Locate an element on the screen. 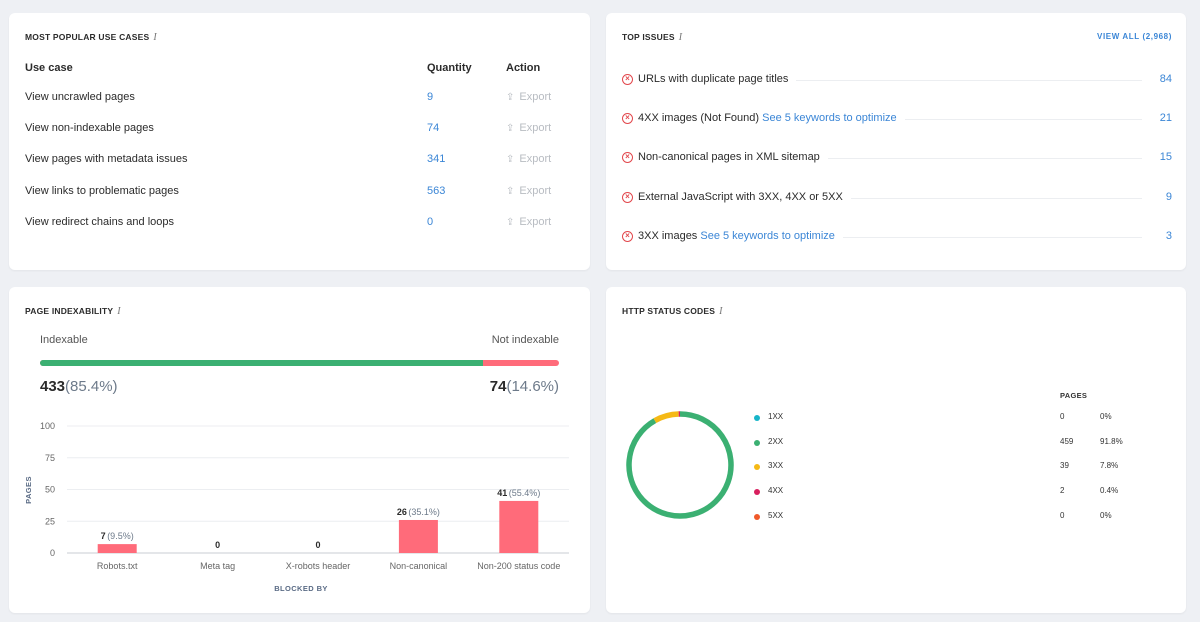  not-indexable-count: 74(14.6%) is located at coordinates (524, 386).